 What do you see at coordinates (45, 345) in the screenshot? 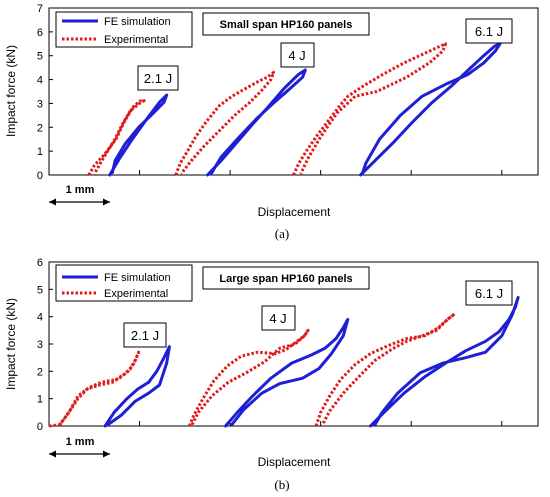
I see `y-axis-ticks: 0 1 2 3 4 5 6` at bounding box center [45, 345].